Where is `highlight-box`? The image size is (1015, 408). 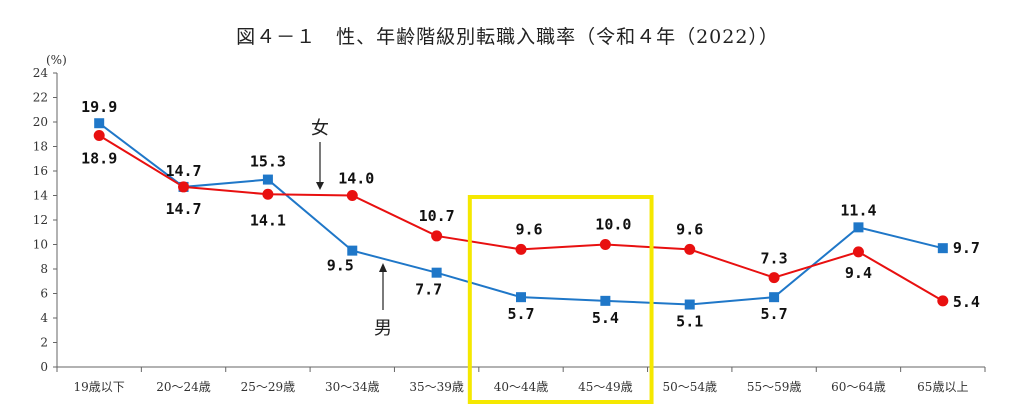
highlight-box is located at coordinates (560, 299).